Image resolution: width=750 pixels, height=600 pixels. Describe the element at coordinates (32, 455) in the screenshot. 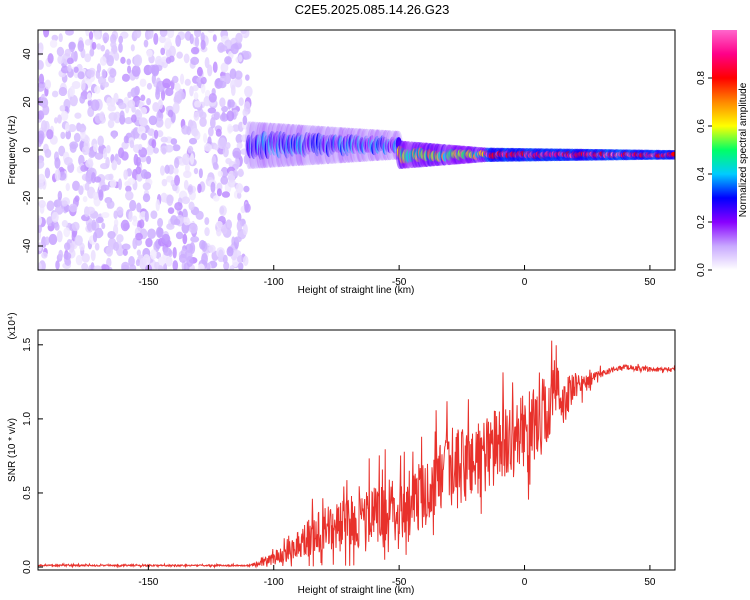

I see `snr-y-ticks: 0.0 0.5 1.0 1.5` at that location.